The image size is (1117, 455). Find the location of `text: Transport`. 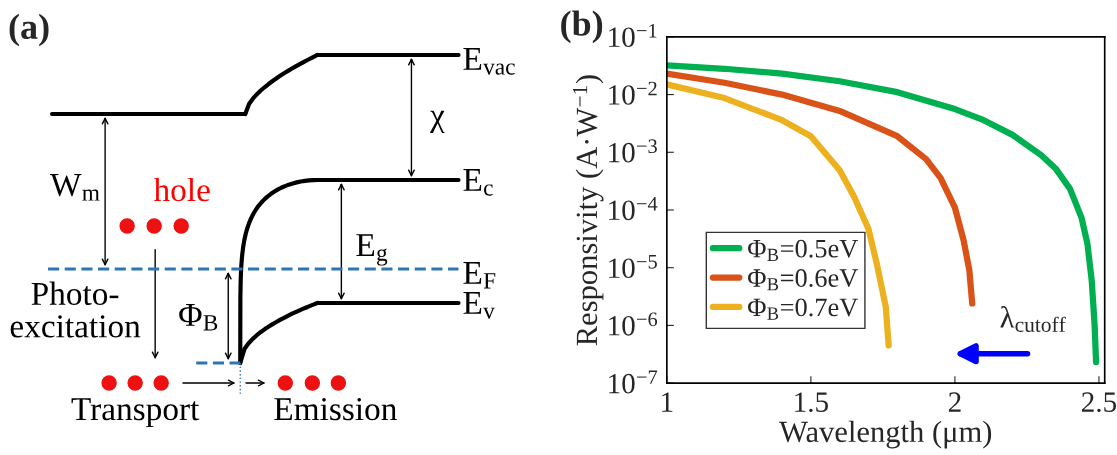

text: Transport is located at coordinates (135, 413).